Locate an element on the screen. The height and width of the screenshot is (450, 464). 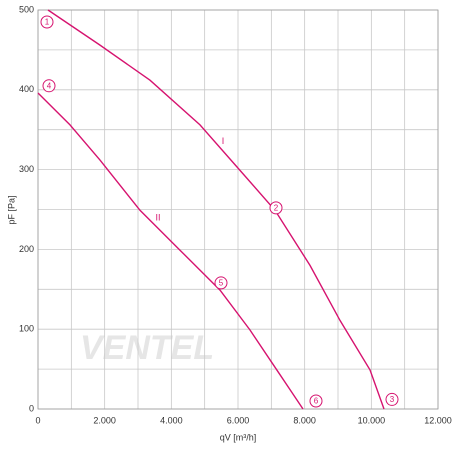
y-tick-label: 200 is located at coordinates (26, 249).